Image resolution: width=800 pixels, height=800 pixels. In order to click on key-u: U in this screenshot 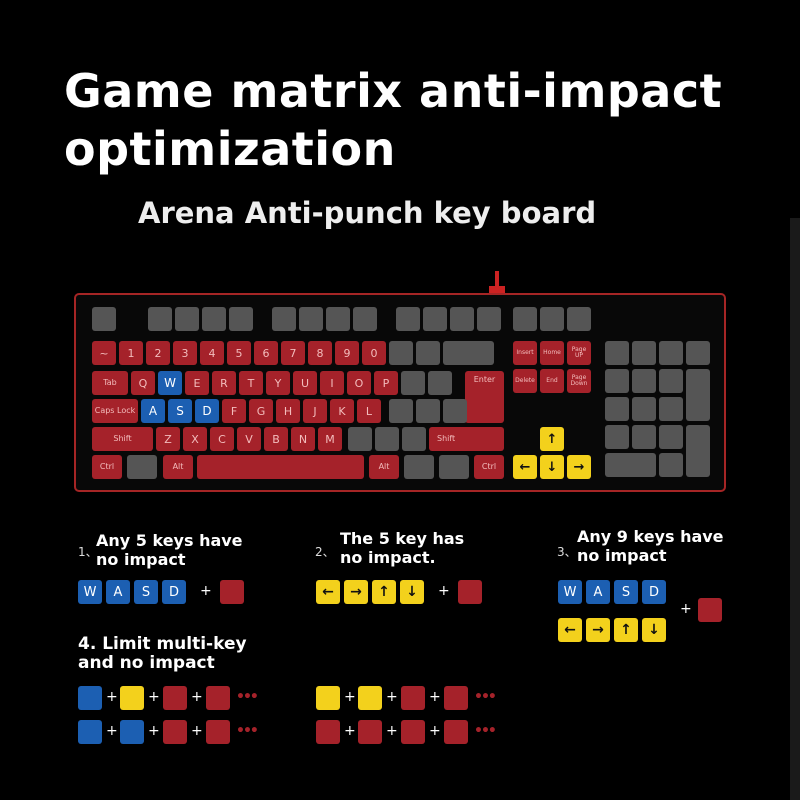, I will do `click(305, 383)`.